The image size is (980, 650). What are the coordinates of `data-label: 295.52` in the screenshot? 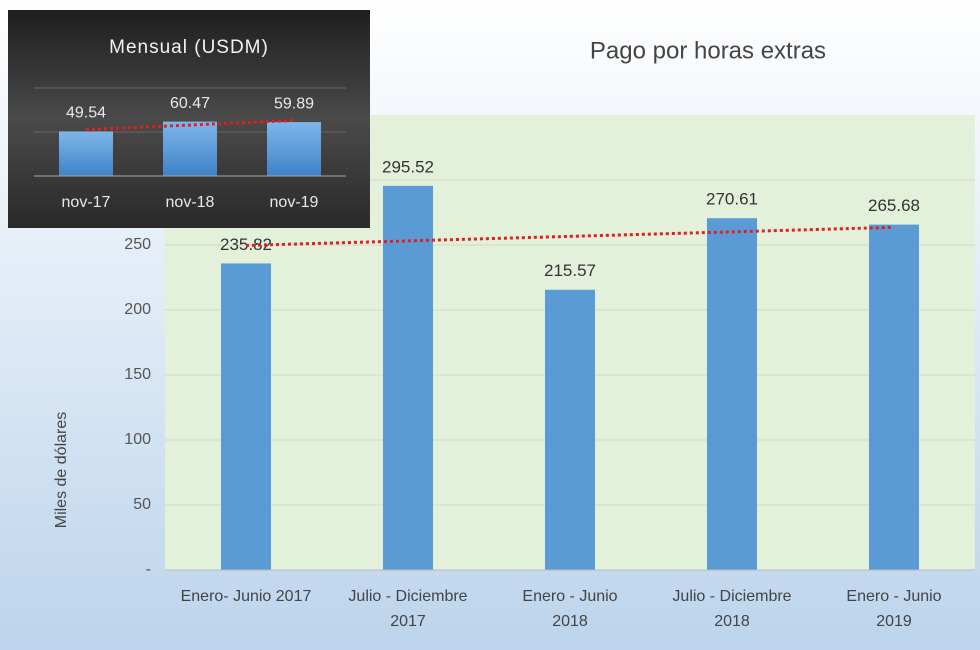 It's located at (408, 166).